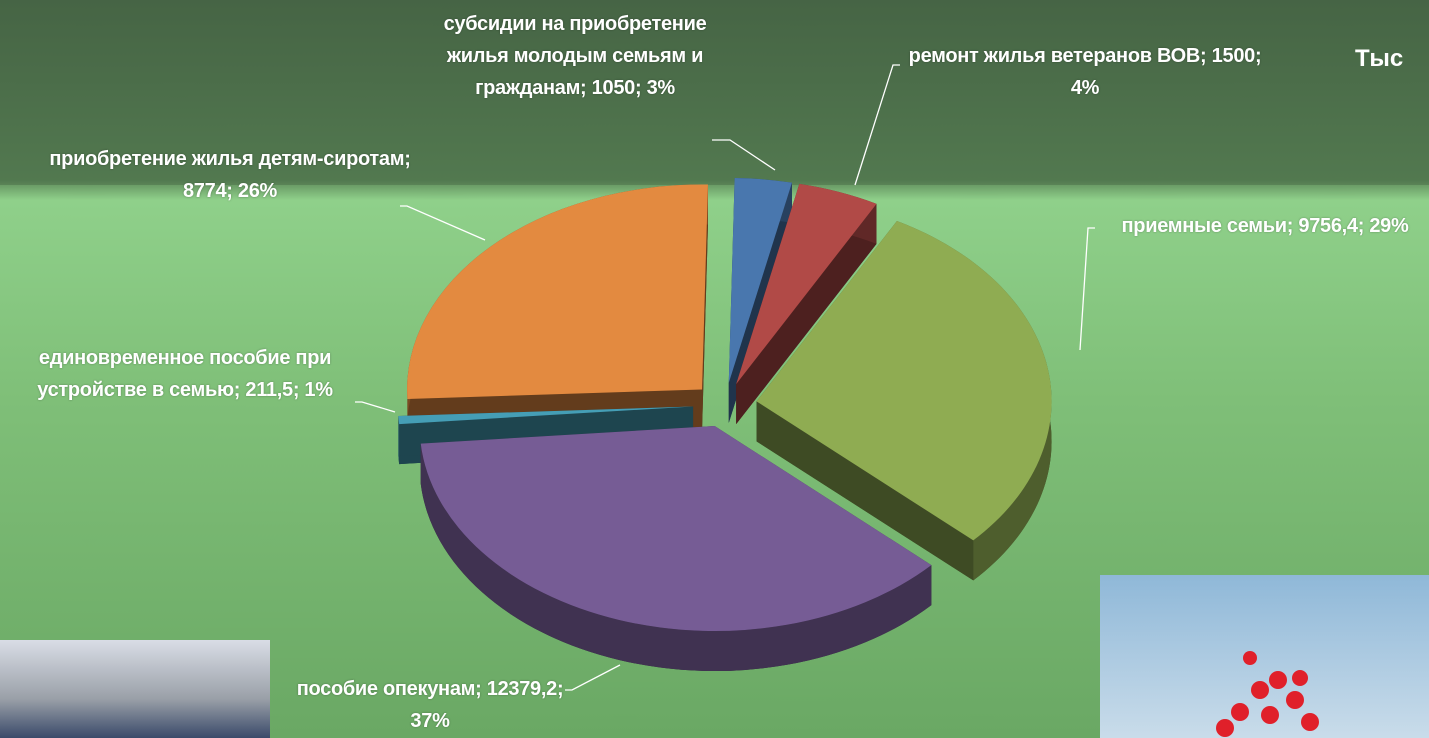  What do you see at coordinates (1265, 226) in the screenshot?
I see `data-label: приемные семьи; 9756,4; 29%` at bounding box center [1265, 226].